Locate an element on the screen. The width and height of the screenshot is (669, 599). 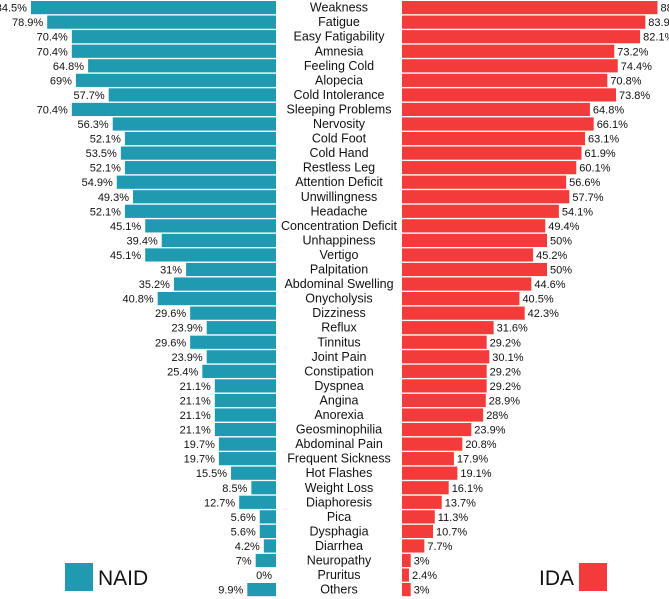
ida-value-label: 19.1% is located at coordinates (475, 474).